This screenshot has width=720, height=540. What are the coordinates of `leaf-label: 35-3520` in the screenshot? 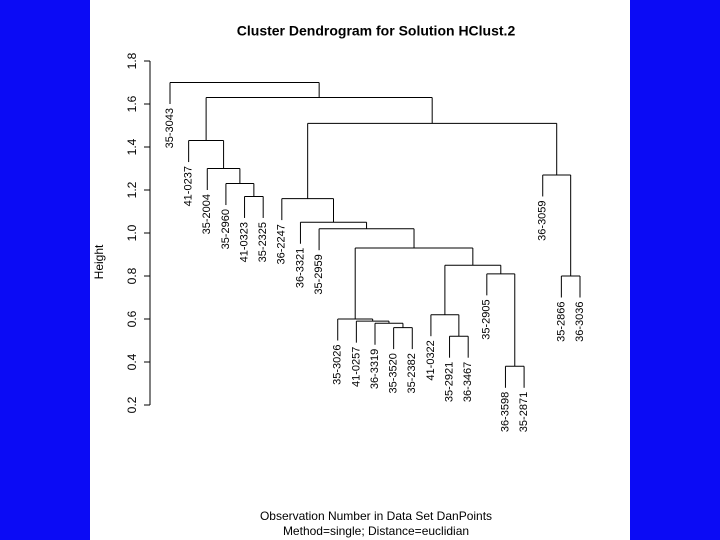 It's located at (394, 373).